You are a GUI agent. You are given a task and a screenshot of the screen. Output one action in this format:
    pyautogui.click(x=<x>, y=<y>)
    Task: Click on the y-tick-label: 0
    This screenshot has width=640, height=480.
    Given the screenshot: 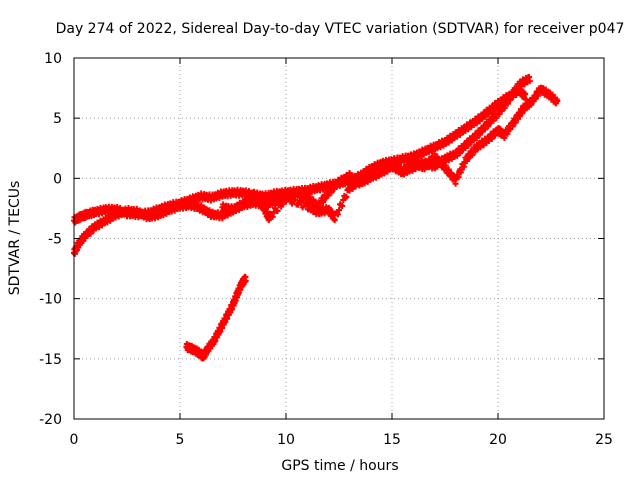 What is the action you would take?
    pyautogui.click(x=57, y=179)
    